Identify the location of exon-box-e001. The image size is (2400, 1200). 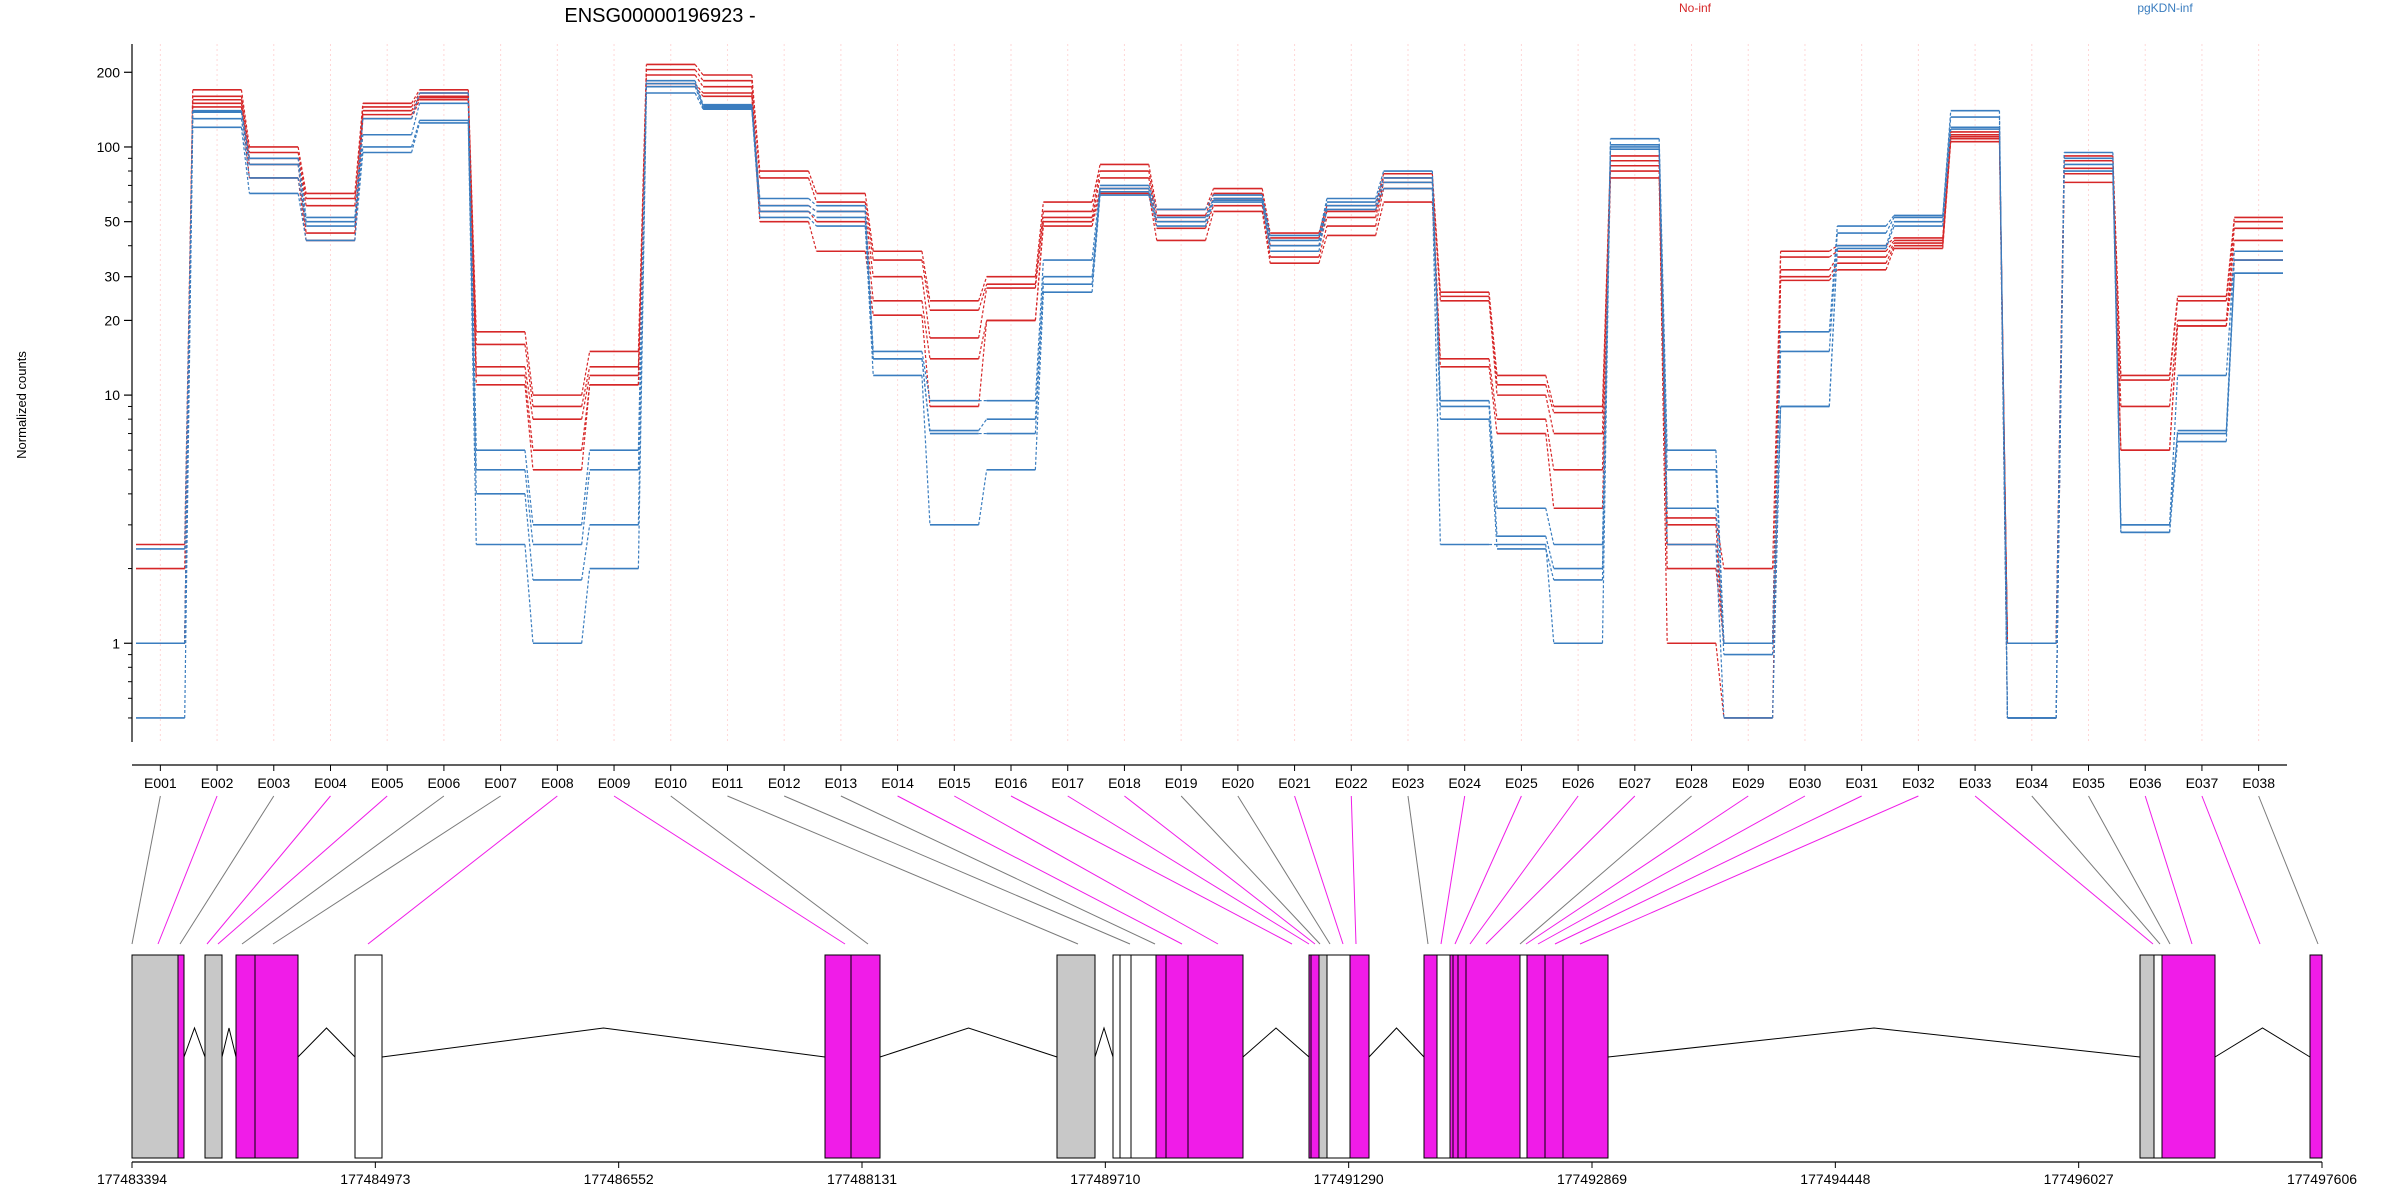
(155, 1056).